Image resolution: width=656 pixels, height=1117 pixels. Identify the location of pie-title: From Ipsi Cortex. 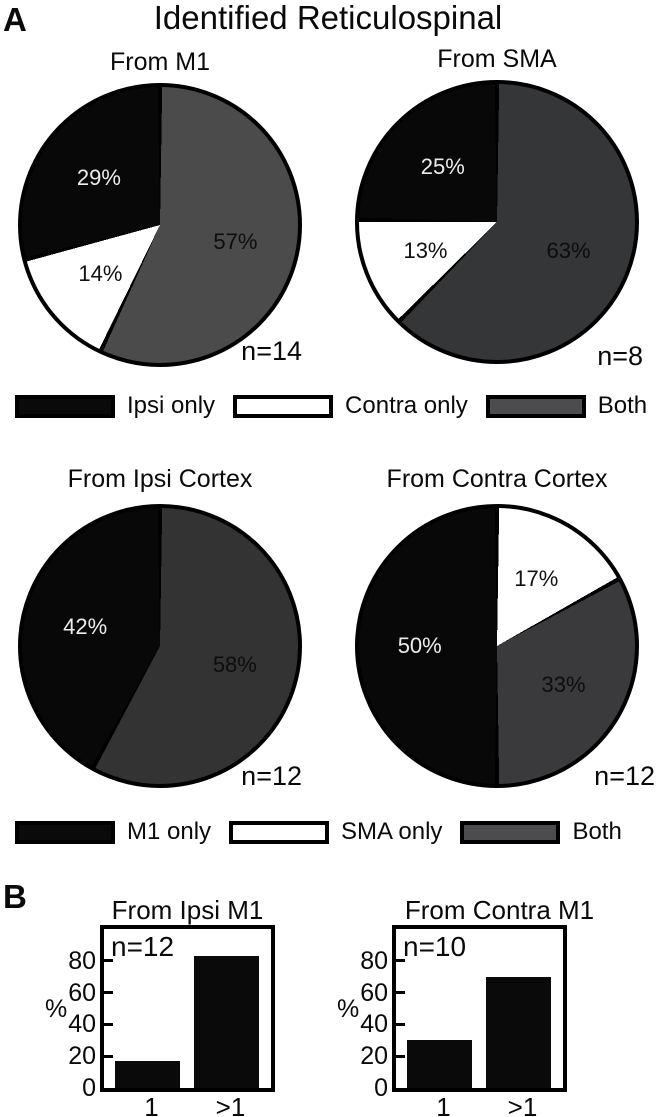
(160, 479).